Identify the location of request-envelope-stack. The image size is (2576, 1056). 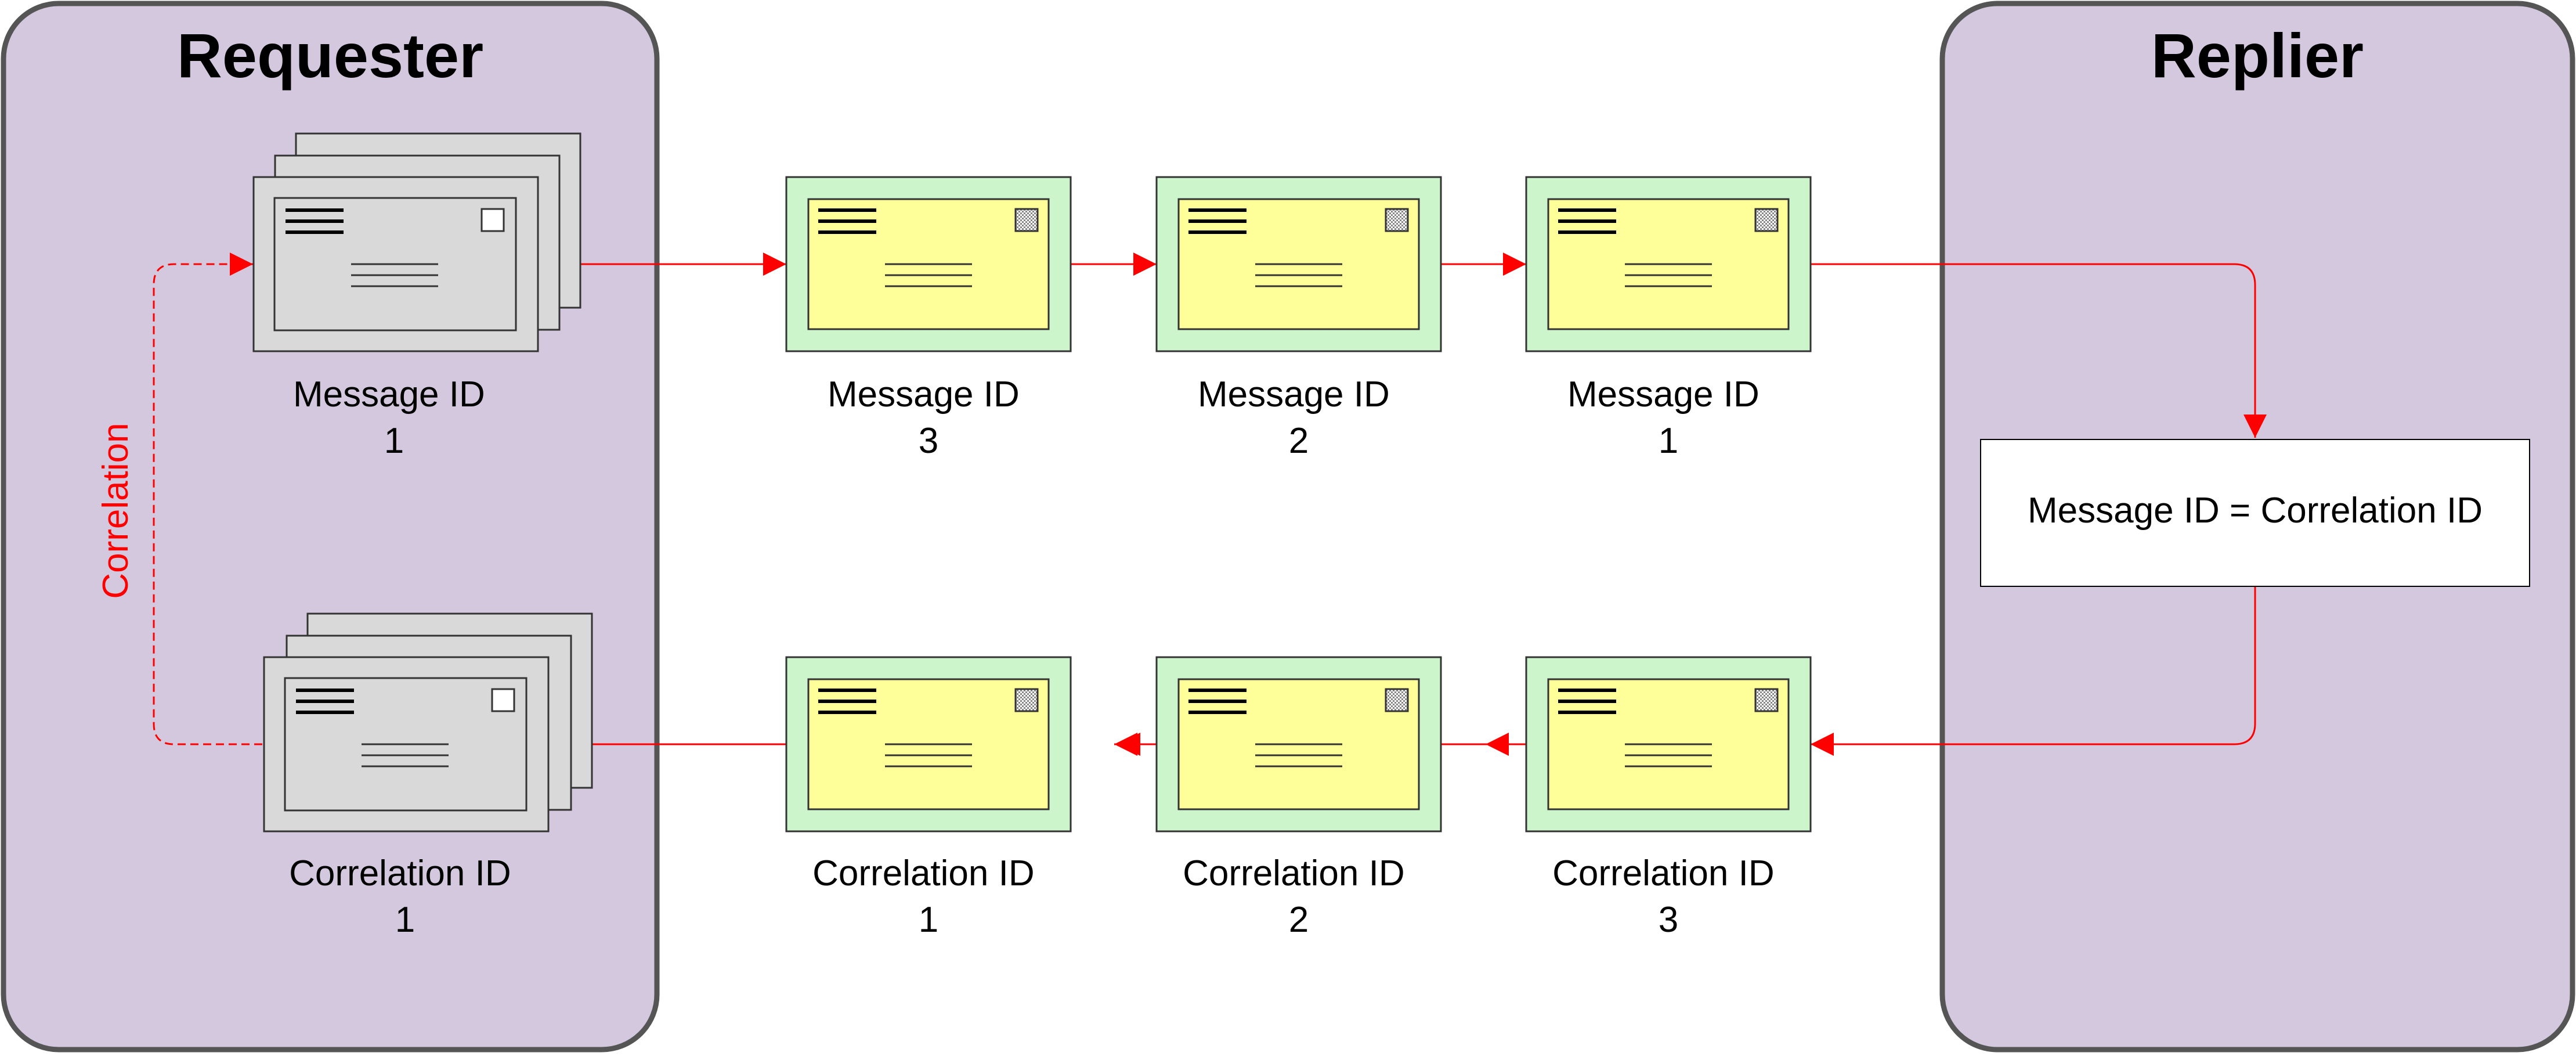
(416, 242).